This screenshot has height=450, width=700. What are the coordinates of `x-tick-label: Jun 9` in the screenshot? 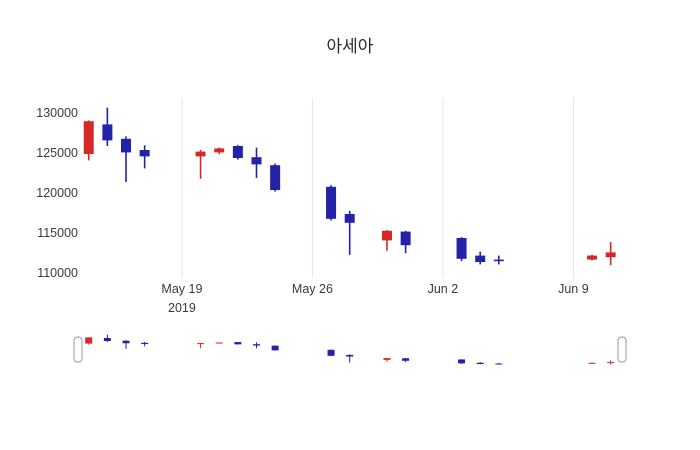 It's located at (573, 289).